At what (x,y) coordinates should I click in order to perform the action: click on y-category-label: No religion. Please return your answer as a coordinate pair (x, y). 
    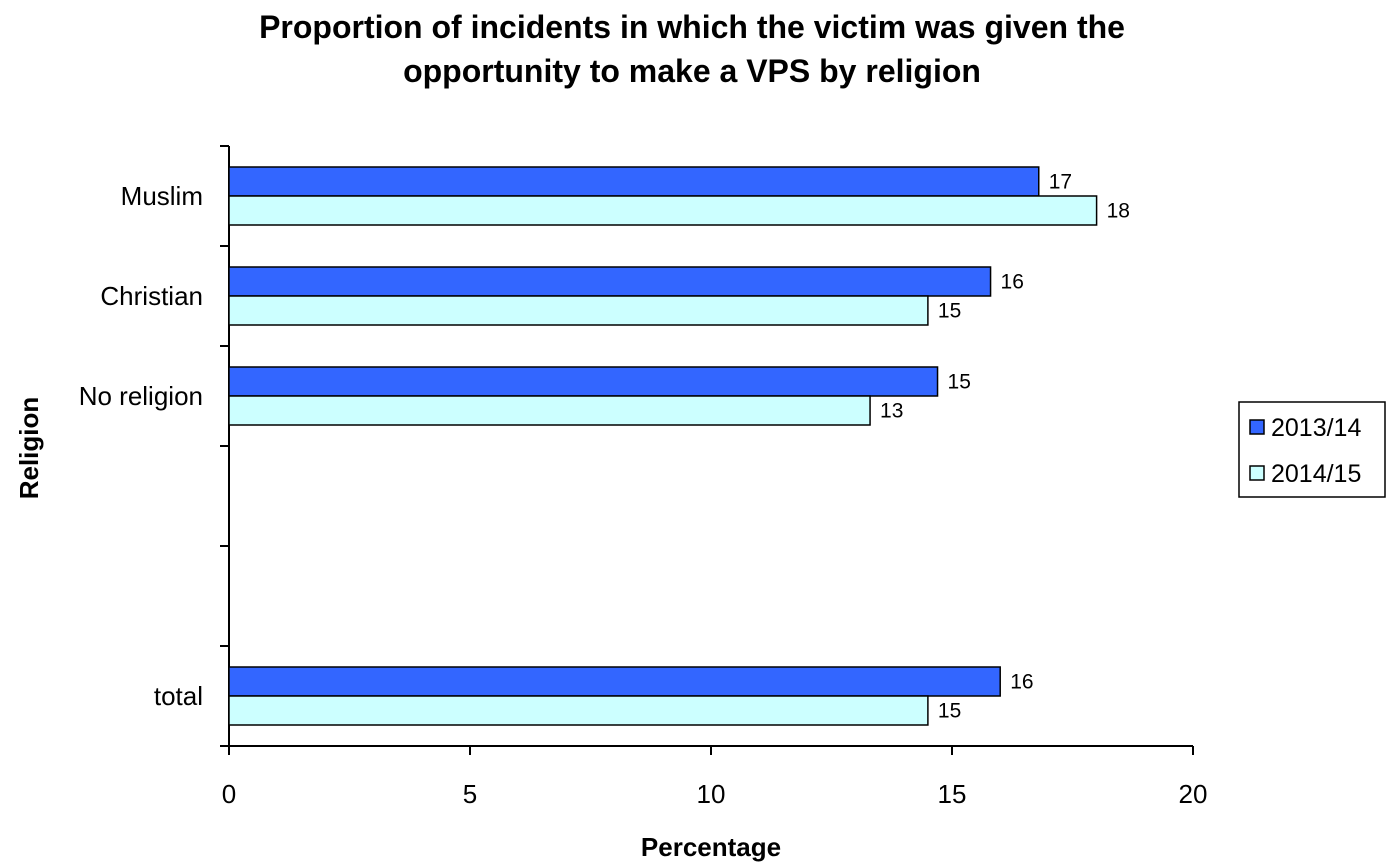
    Looking at the image, I should click on (141, 396).